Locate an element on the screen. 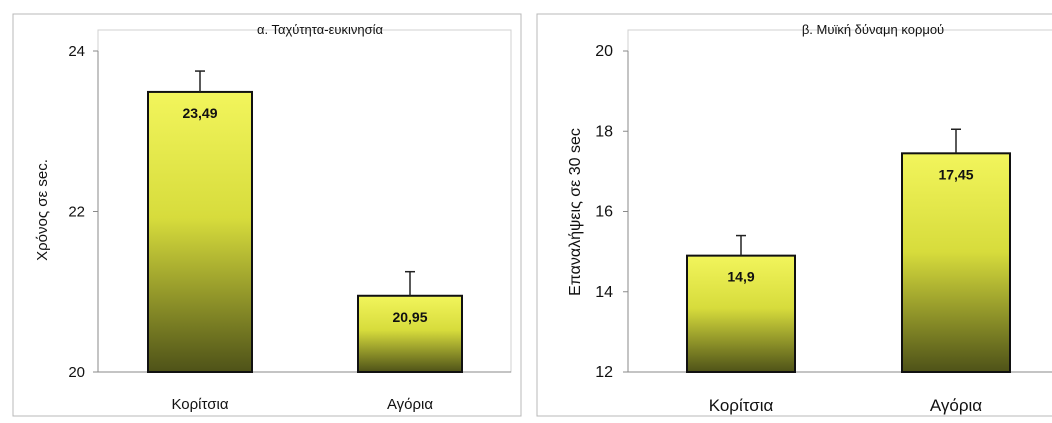  panel-a-y-axis-label: Χρόνος σε sec. is located at coordinates (42, 210).